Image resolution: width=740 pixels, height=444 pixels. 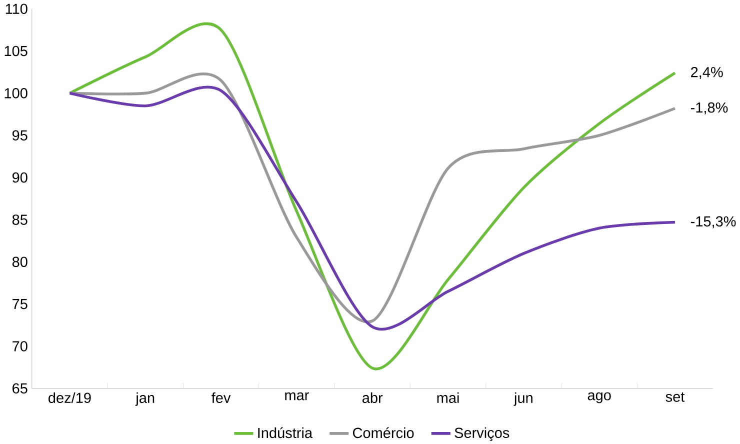 I want to click on annotation: 2,4%, so click(x=707, y=72).